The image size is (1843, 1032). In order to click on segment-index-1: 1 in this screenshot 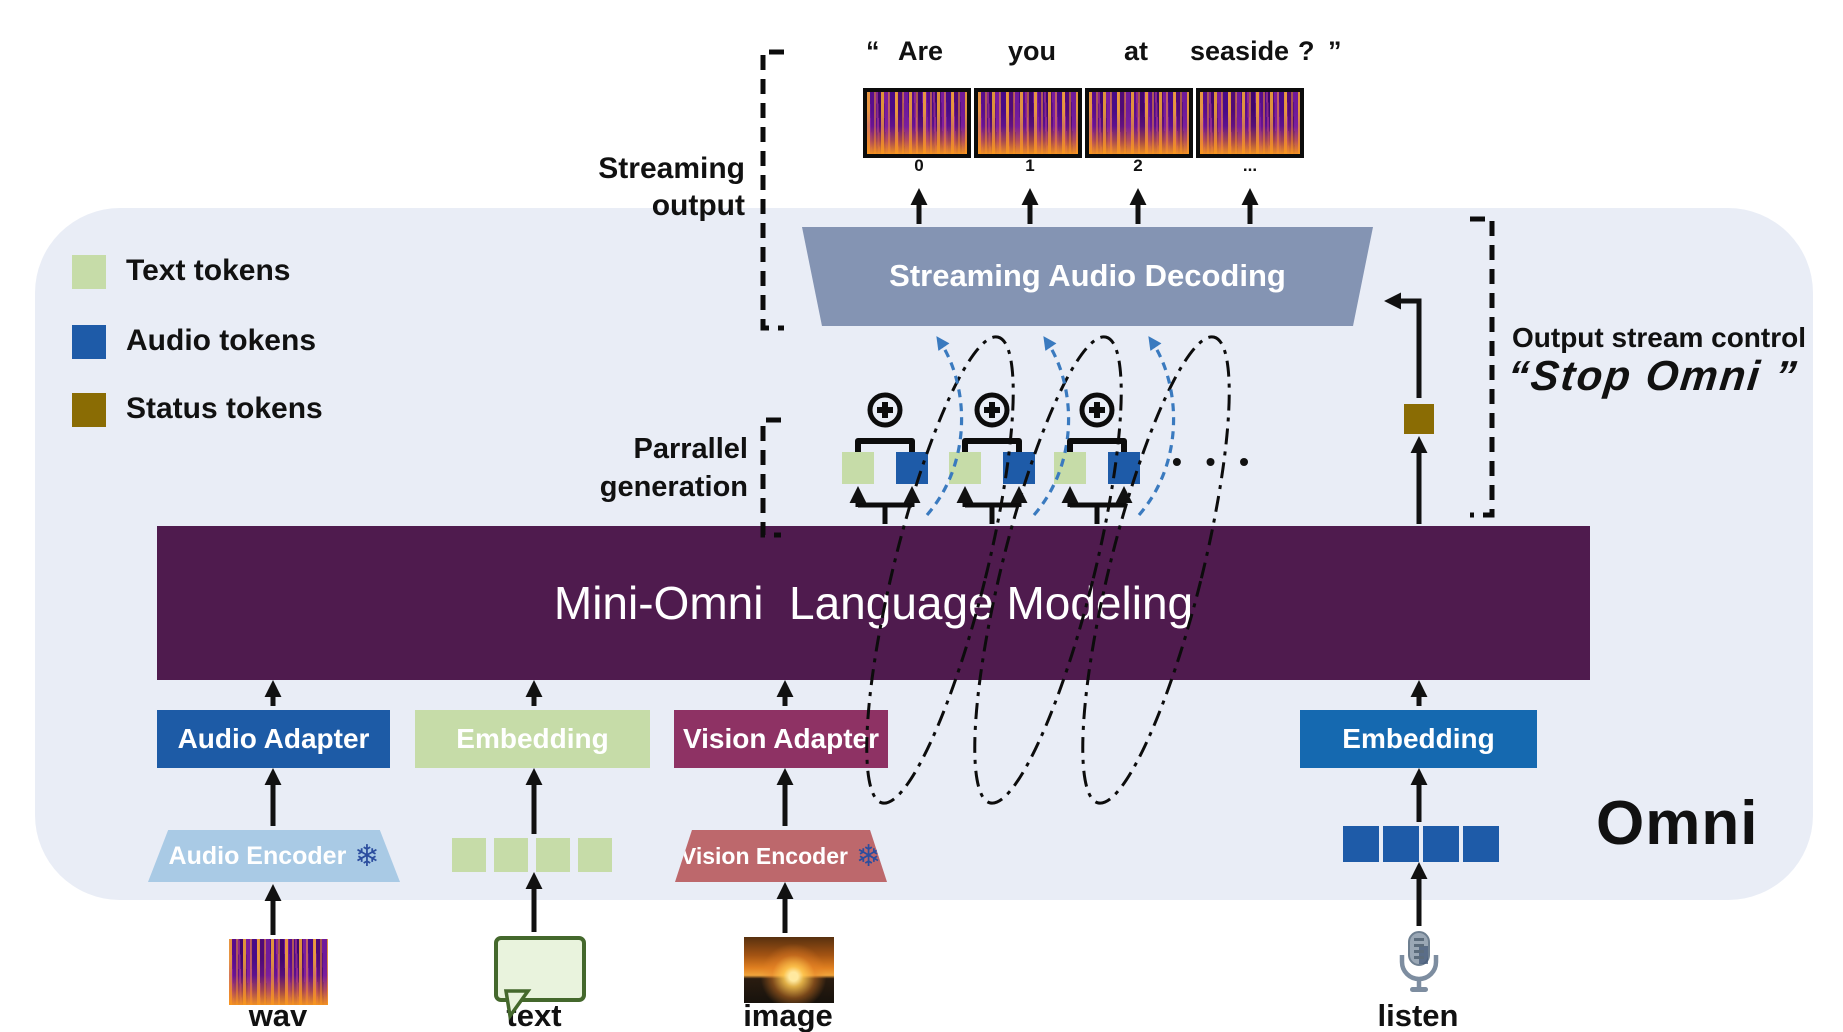, I will do `click(1030, 165)`.